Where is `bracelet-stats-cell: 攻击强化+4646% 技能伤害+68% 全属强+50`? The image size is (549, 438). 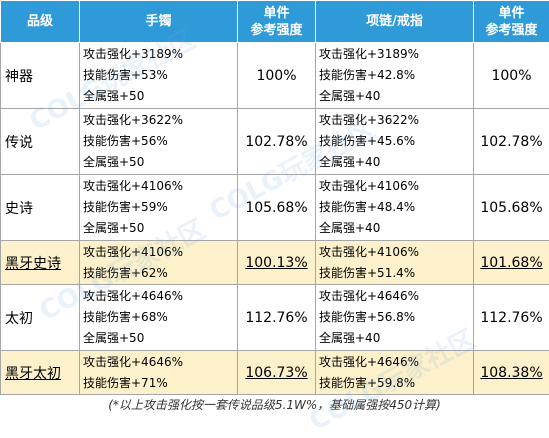 bracelet-stats-cell: 攻击强化+4646% 技能伤害+68% 全属强+50 is located at coordinates (159, 318).